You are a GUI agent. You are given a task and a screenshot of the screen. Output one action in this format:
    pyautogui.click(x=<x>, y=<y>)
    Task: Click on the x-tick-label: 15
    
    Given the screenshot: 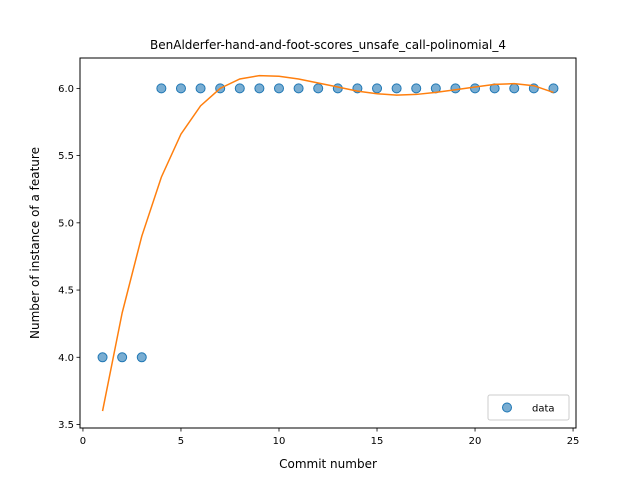 What is the action you would take?
    pyautogui.click(x=377, y=441)
    